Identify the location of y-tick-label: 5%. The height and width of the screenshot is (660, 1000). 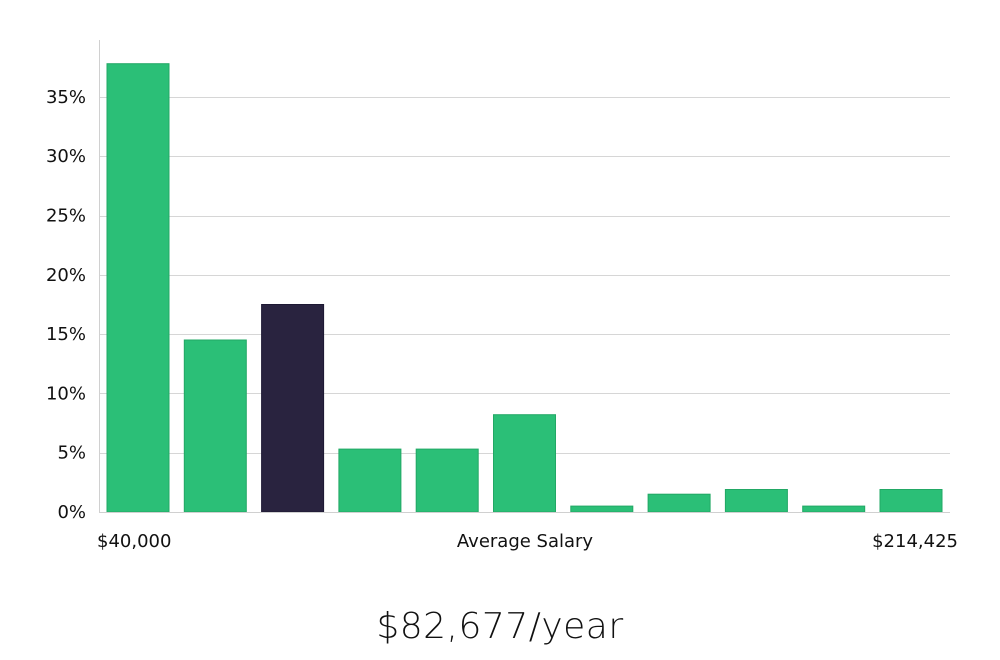
(71, 453).